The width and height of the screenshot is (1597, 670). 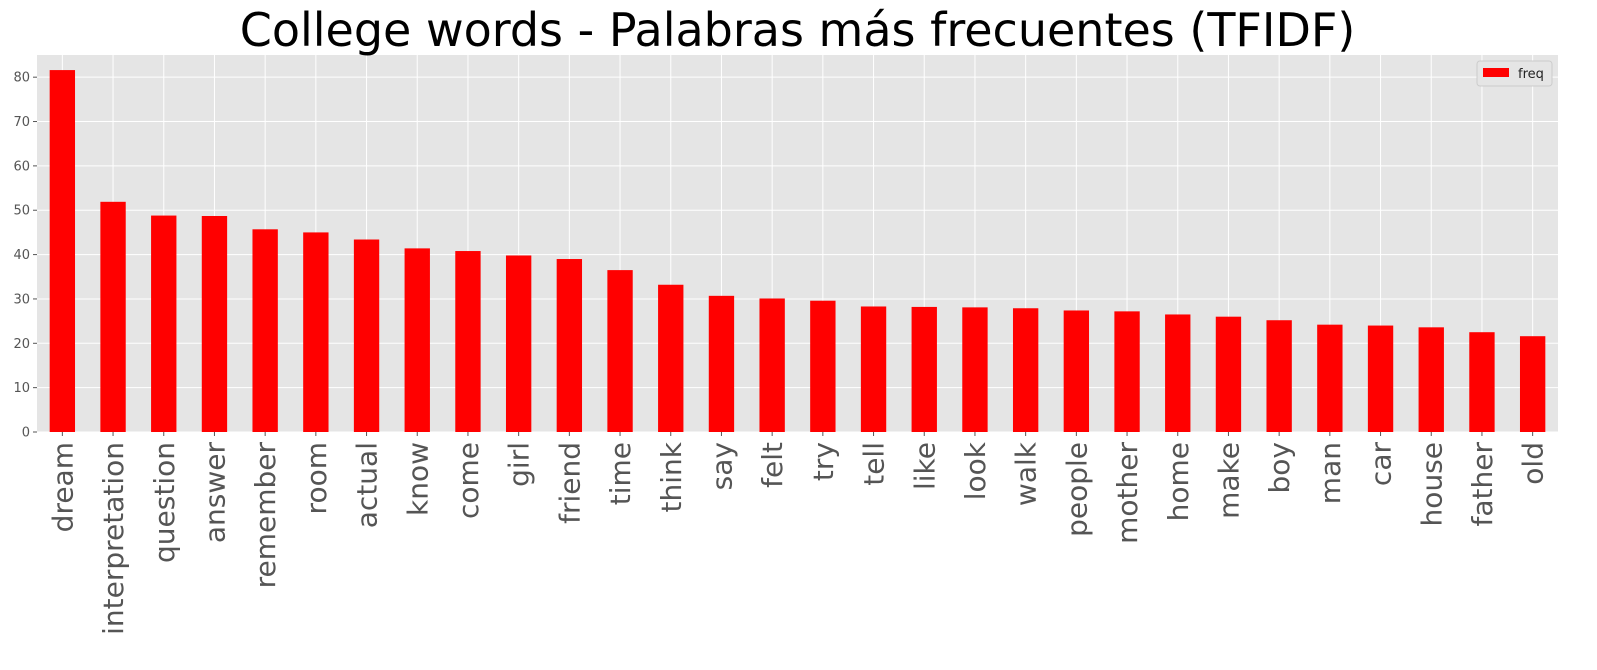 I want to click on x-tick-label-boy: boy, so click(x=1279, y=467).